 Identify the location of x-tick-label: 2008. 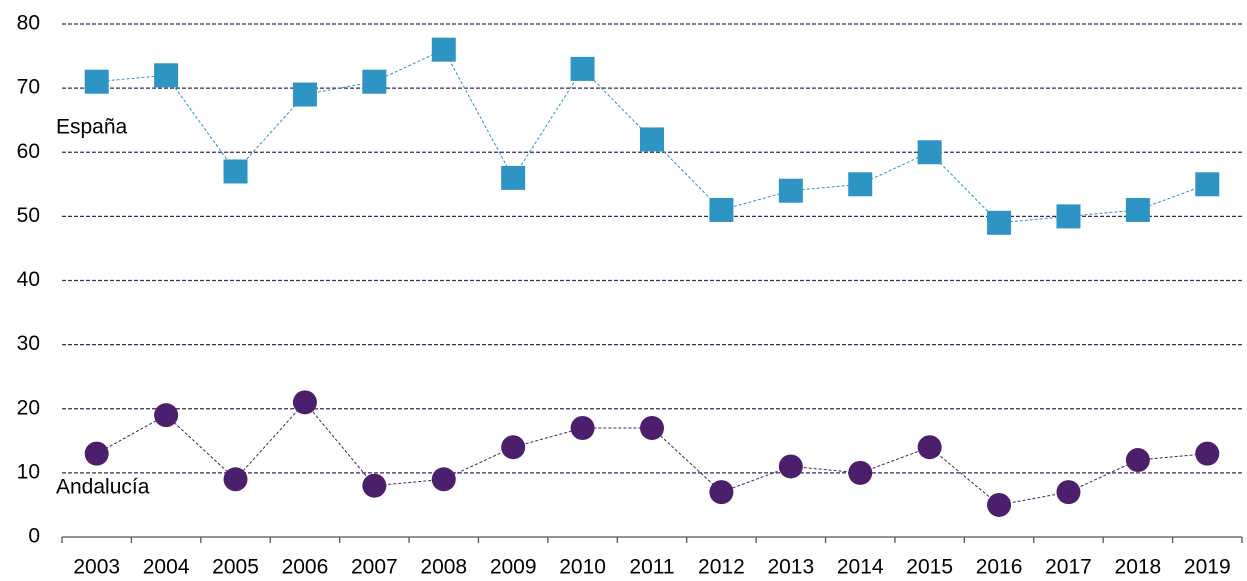
(443, 567).